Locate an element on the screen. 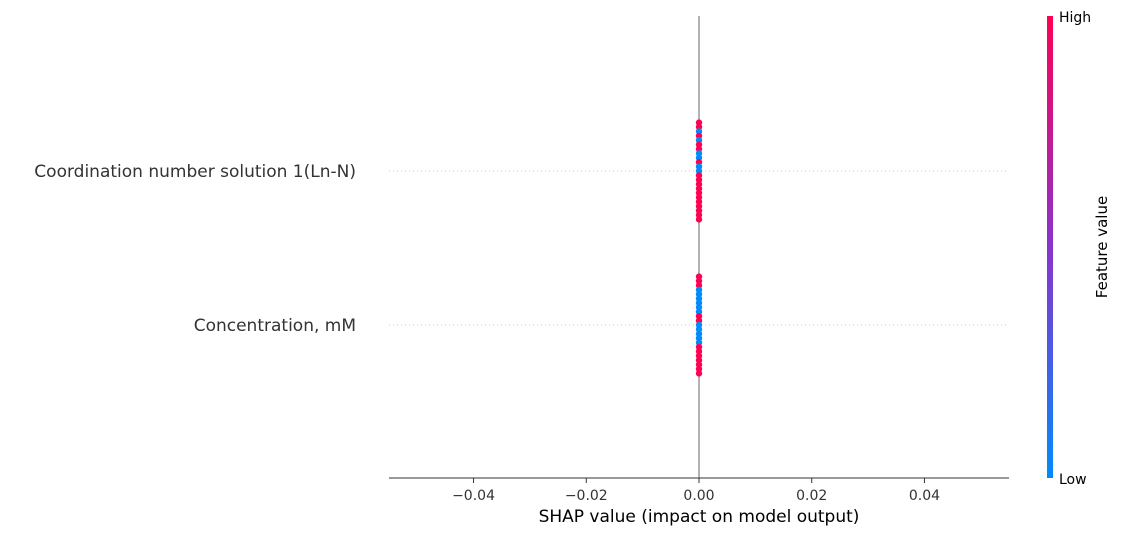 This screenshot has width=1121, height=536. x-tick-label: 0.02 is located at coordinates (811, 496).